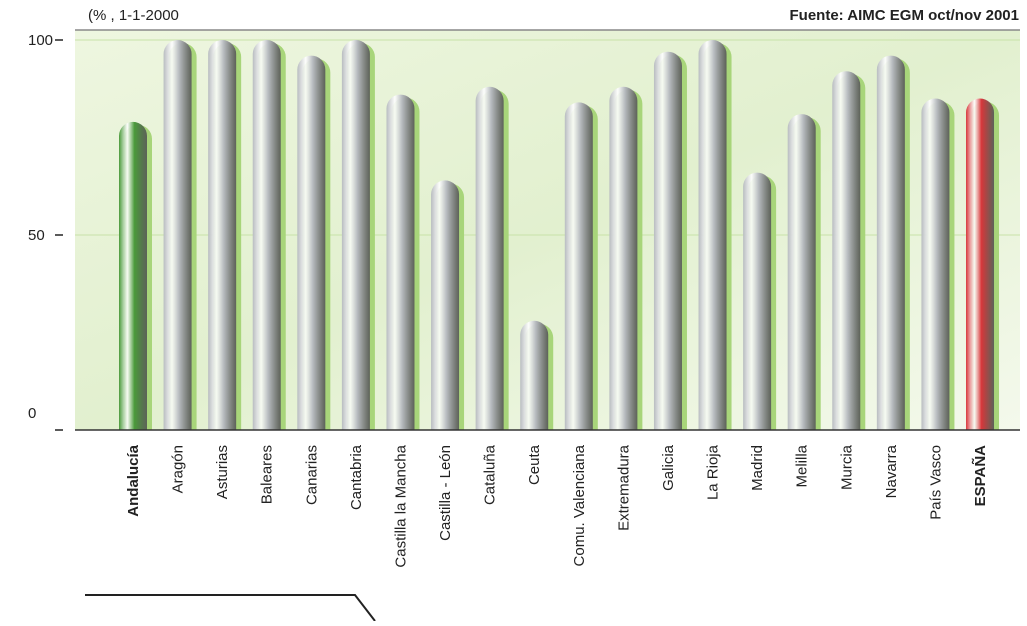 Image resolution: width=1027 pixels, height=626 pixels. What do you see at coordinates (534, 464) in the screenshot?
I see `x-tick-label: Ceuta` at bounding box center [534, 464].